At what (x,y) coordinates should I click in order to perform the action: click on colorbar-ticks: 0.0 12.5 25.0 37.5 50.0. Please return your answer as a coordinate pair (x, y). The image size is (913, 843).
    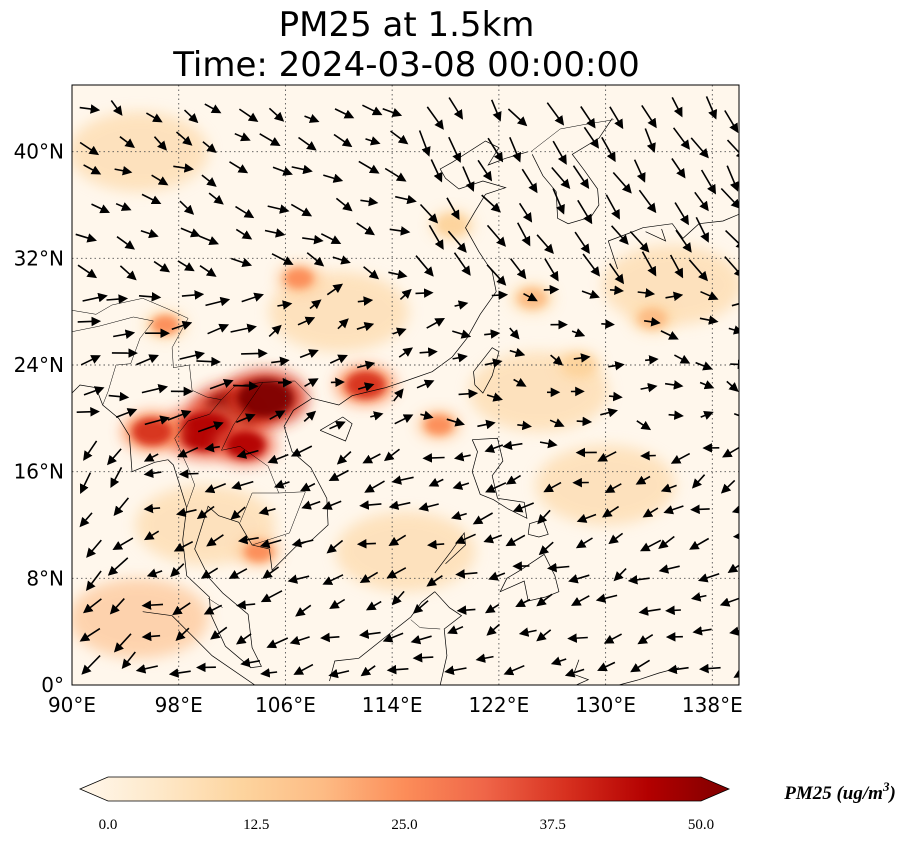
    Looking at the image, I should click on (407, 825).